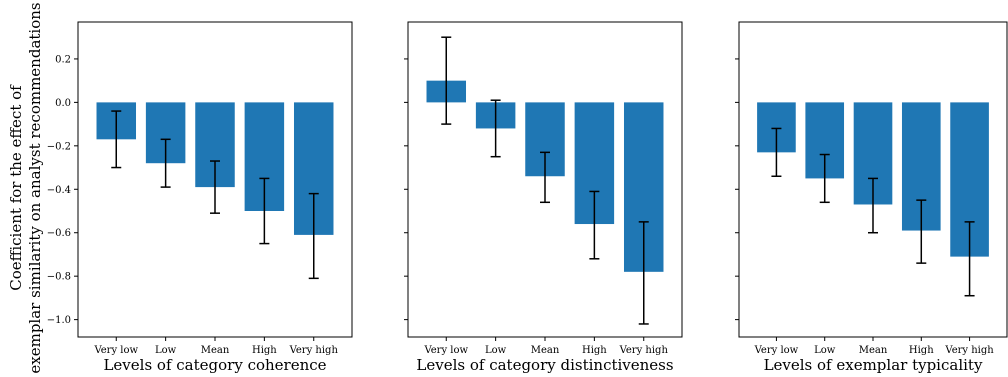 This screenshot has height=377, width=1008. I want to click on y-tick-label: −0.2, so click(59, 146).